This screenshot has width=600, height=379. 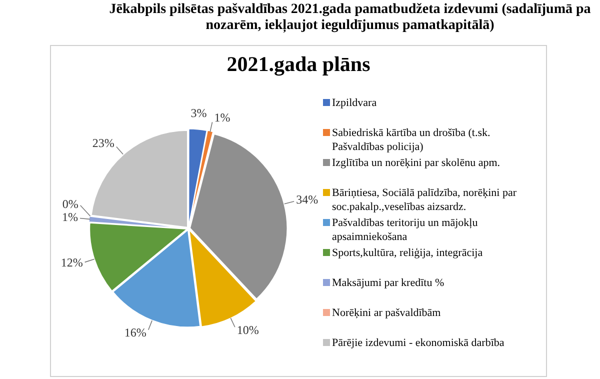 What do you see at coordinates (416, 163) in the screenshot?
I see `legend-label: Izglītība un norēķini par skolēnu apm.` at bounding box center [416, 163].